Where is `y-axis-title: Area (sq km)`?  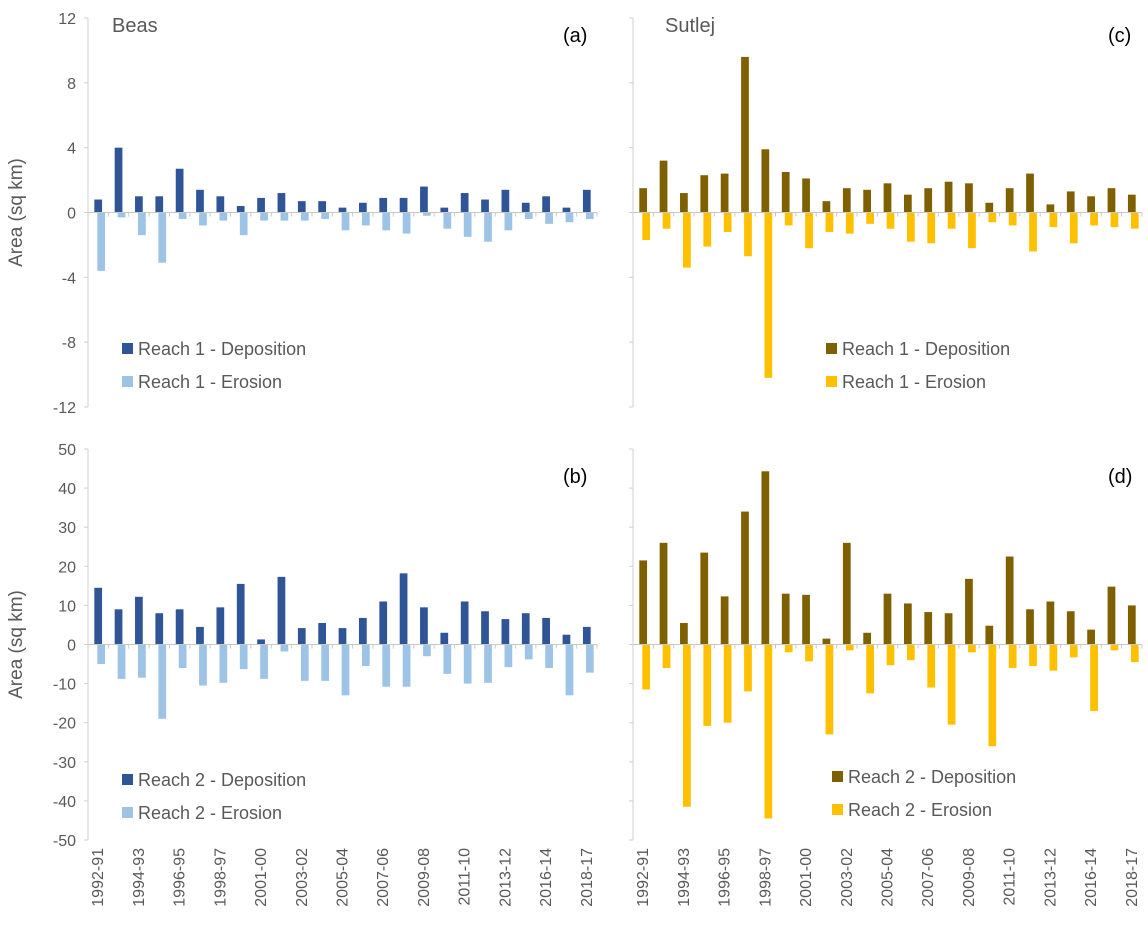
y-axis-title: Area (sq km) is located at coordinates (16, 212).